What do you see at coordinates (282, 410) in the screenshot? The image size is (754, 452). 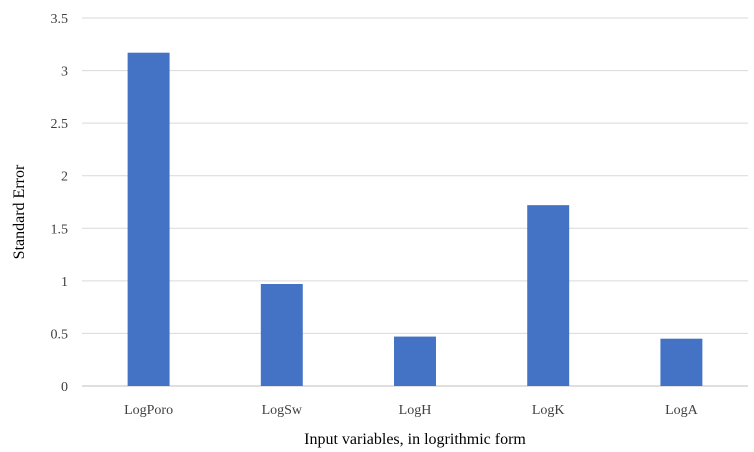 I see `x-tick-label: LogSw` at bounding box center [282, 410].